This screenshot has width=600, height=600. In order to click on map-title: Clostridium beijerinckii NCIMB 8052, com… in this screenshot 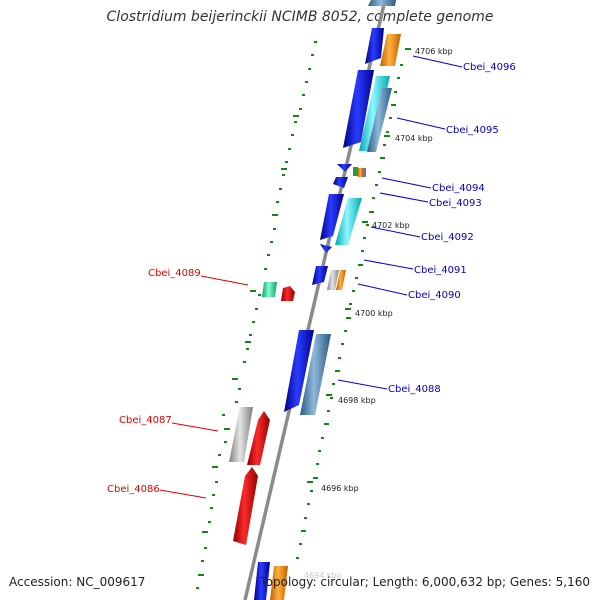, I will do `click(300, 17)`.